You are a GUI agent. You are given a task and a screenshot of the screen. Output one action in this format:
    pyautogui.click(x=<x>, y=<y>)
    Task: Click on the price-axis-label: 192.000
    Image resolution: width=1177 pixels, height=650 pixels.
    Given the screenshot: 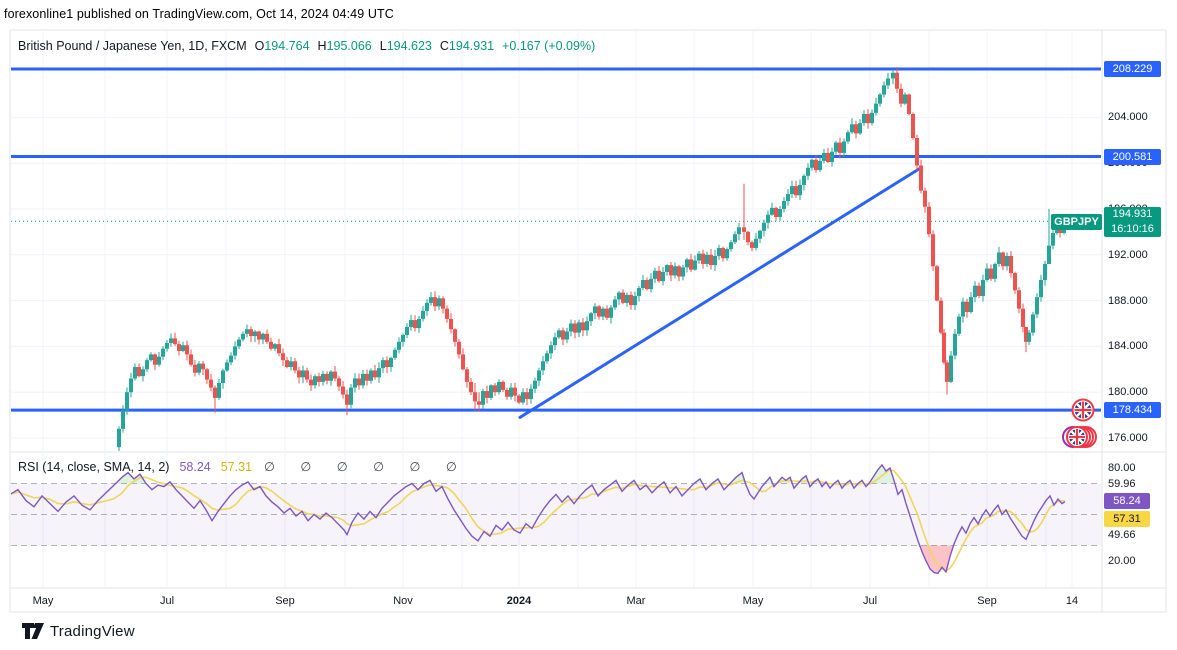 What is the action you would take?
    pyautogui.click(x=1128, y=254)
    